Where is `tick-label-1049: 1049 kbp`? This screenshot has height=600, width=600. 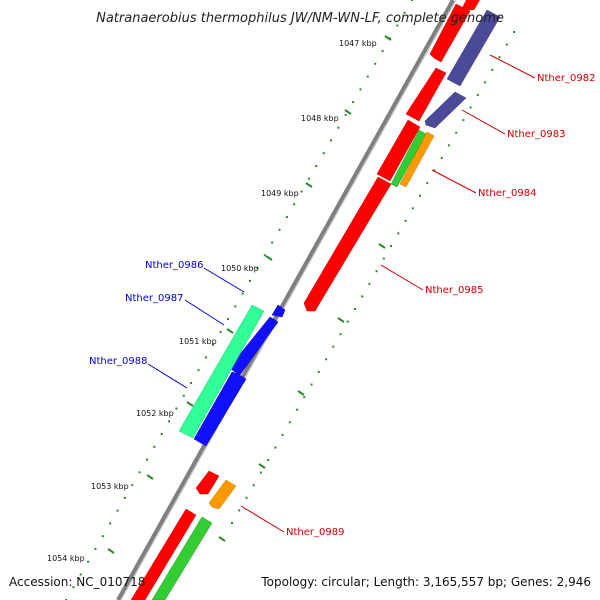 tick-label-1049: 1049 kbp is located at coordinates (280, 193).